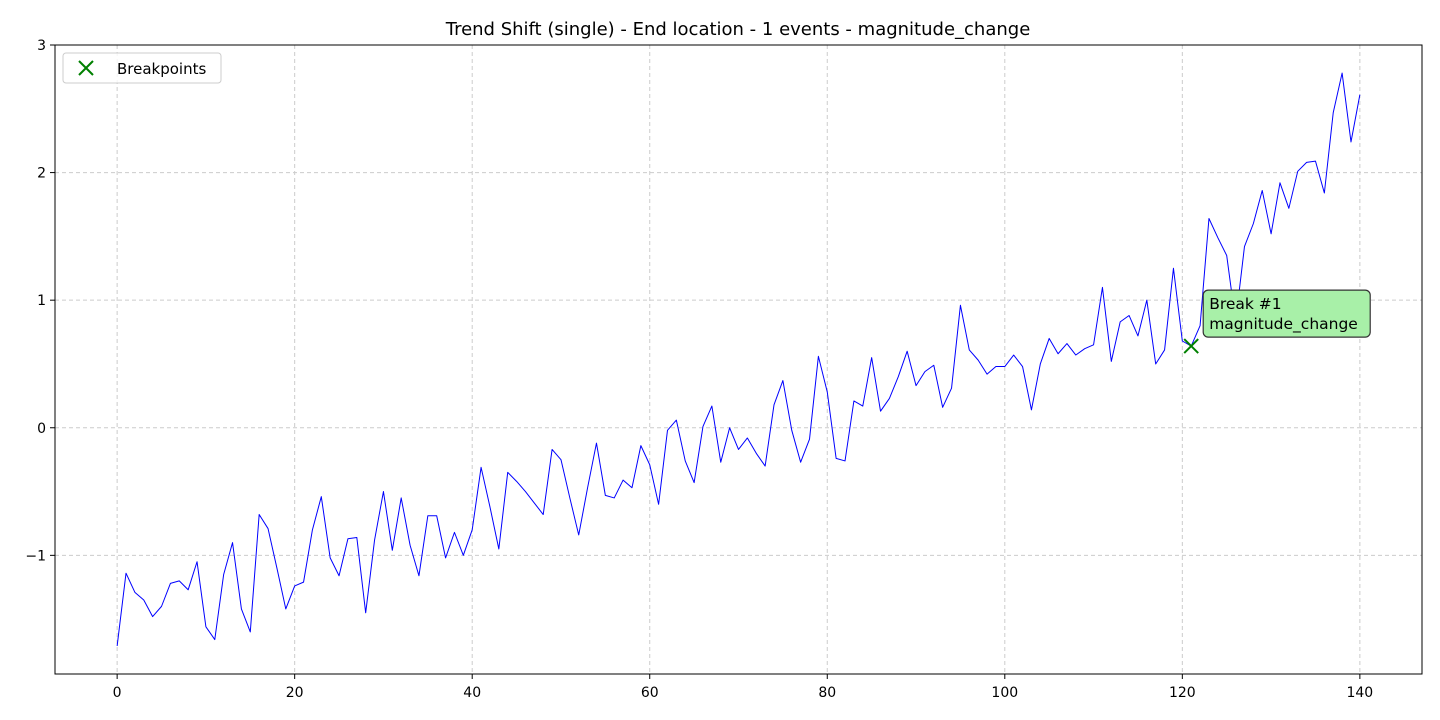 The width and height of the screenshot is (1440, 720). What do you see at coordinates (472, 693) in the screenshot?
I see `x-tick-label: 40` at bounding box center [472, 693].